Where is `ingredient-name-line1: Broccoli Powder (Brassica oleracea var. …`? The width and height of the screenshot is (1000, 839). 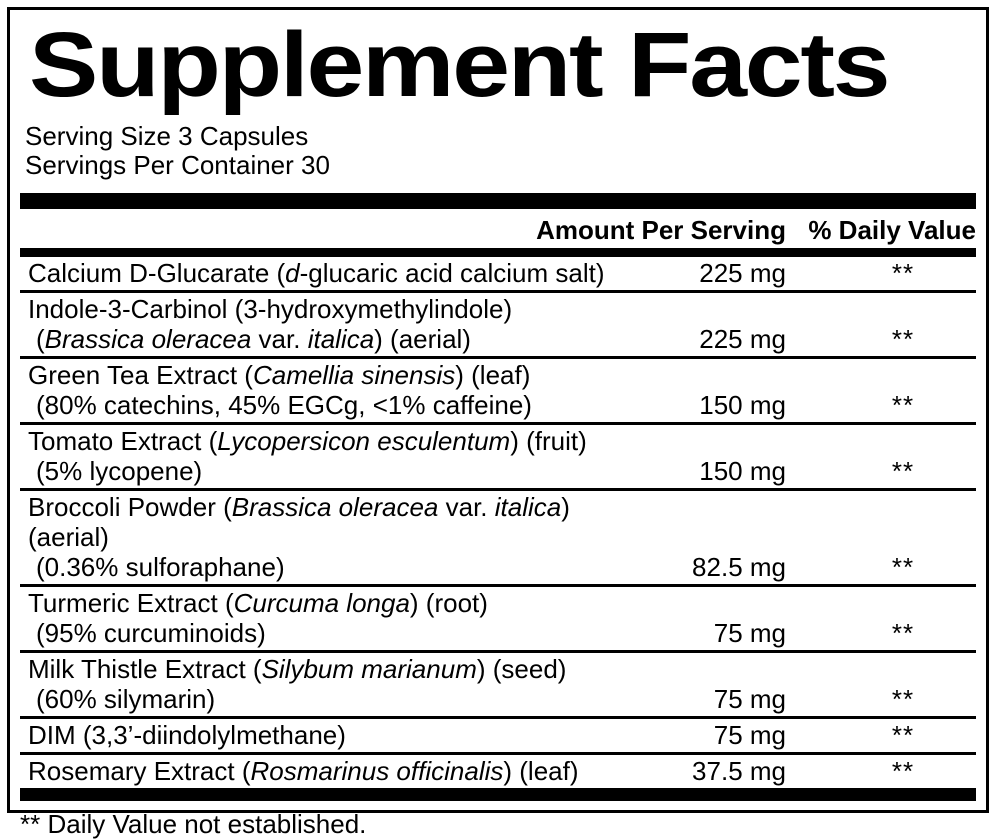 ingredient-name-line1: Broccoli Powder (Brassica oleracea var. … is located at coordinates (342, 522).